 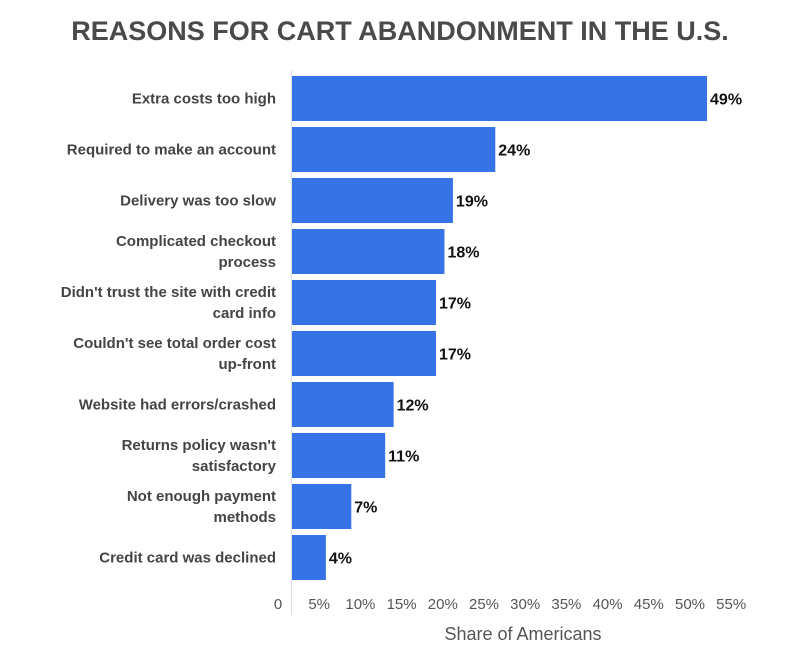 What do you see at coordinates (234, 466) in the screenshot?
I see `category-label: satisfactory` at bounding box center [234, 466].